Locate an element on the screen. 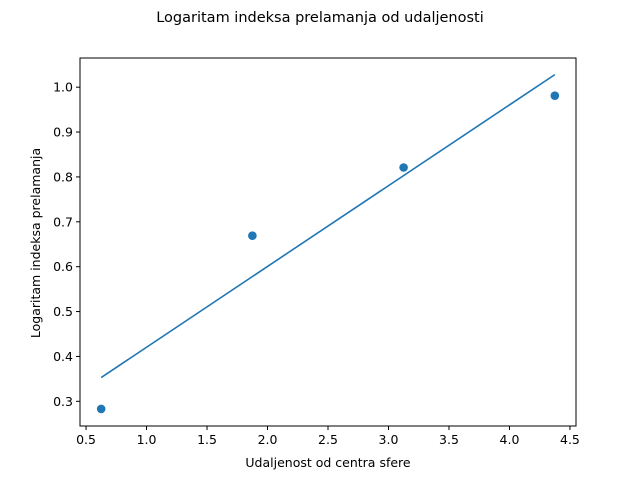 The image size is (640, 480). x-axis-ticks: 0.5 1.0 1.5 2.0 2.5 3.0 3.5 4.0 4.5 is located at coordinates (328, 436).